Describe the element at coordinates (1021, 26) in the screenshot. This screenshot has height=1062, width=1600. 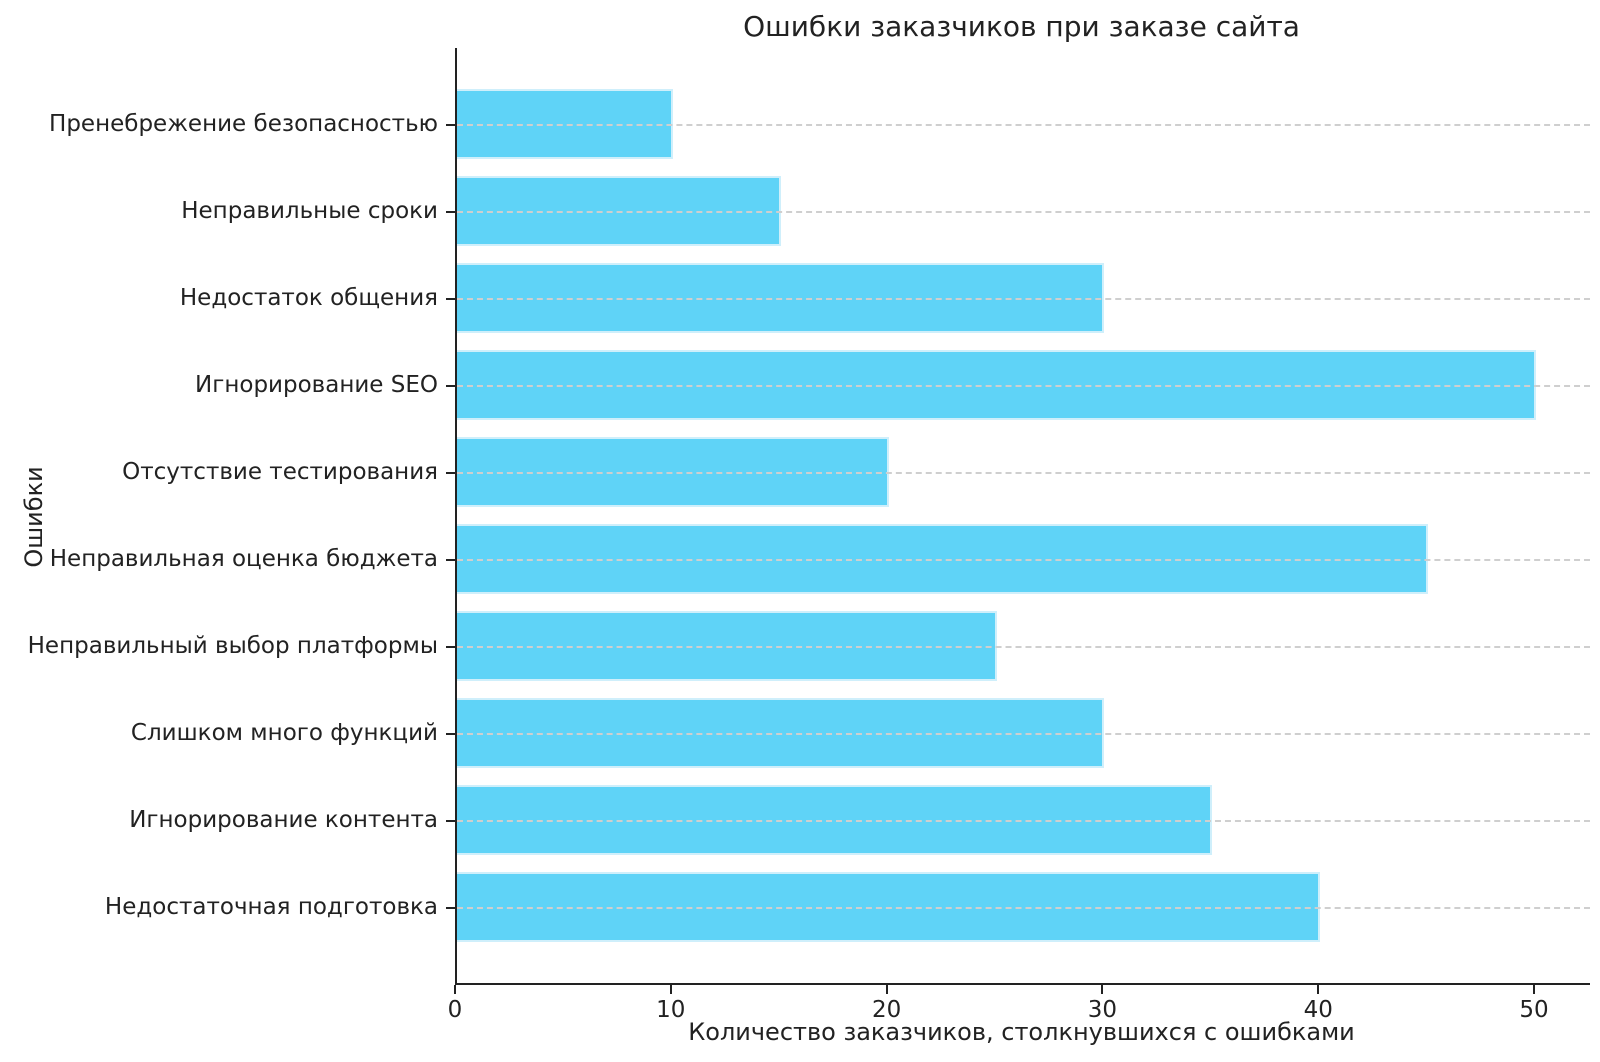
I see `chart-title: Ошибки заказчиков при заказе сайта` at that location.